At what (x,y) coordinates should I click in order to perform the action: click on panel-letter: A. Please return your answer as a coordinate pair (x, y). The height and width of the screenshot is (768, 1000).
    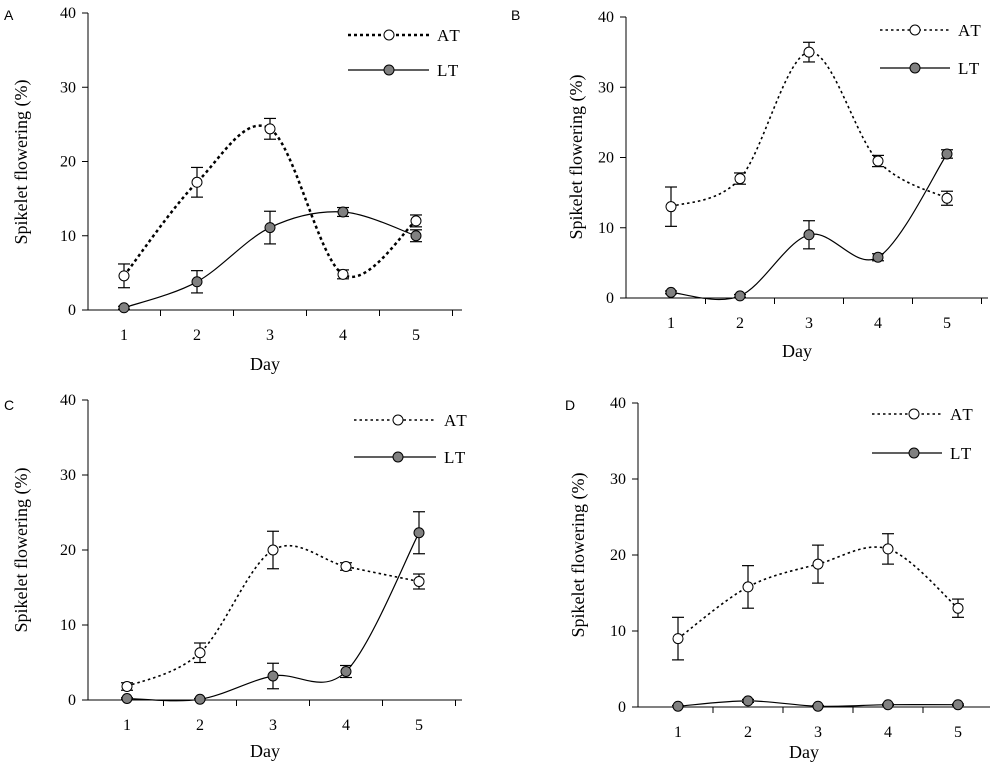
    Looking at the image, I should click on (9, 15).